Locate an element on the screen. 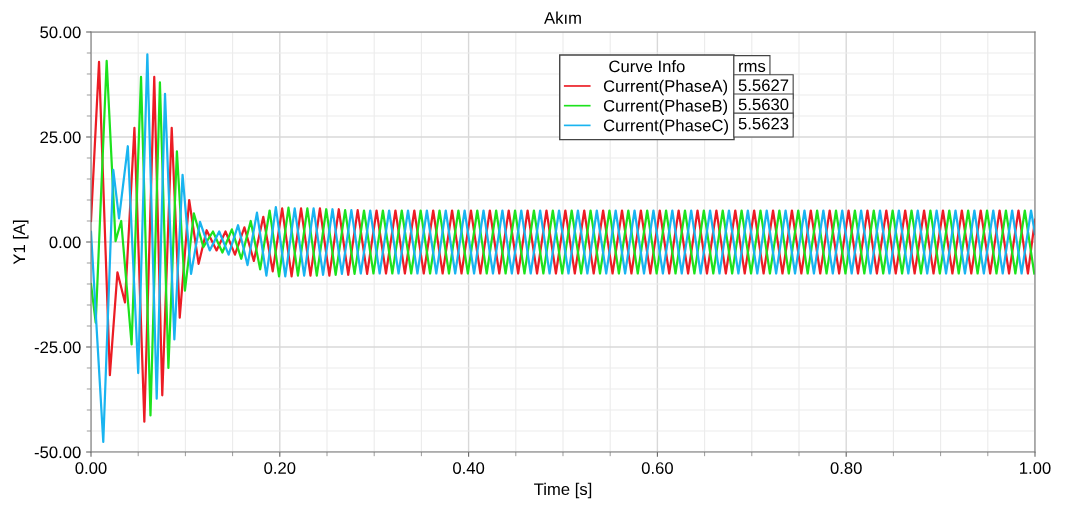 This screenshot has height=509, width=1066. legend-label: Current(PhaseC) is located at coordinates (665, 127).